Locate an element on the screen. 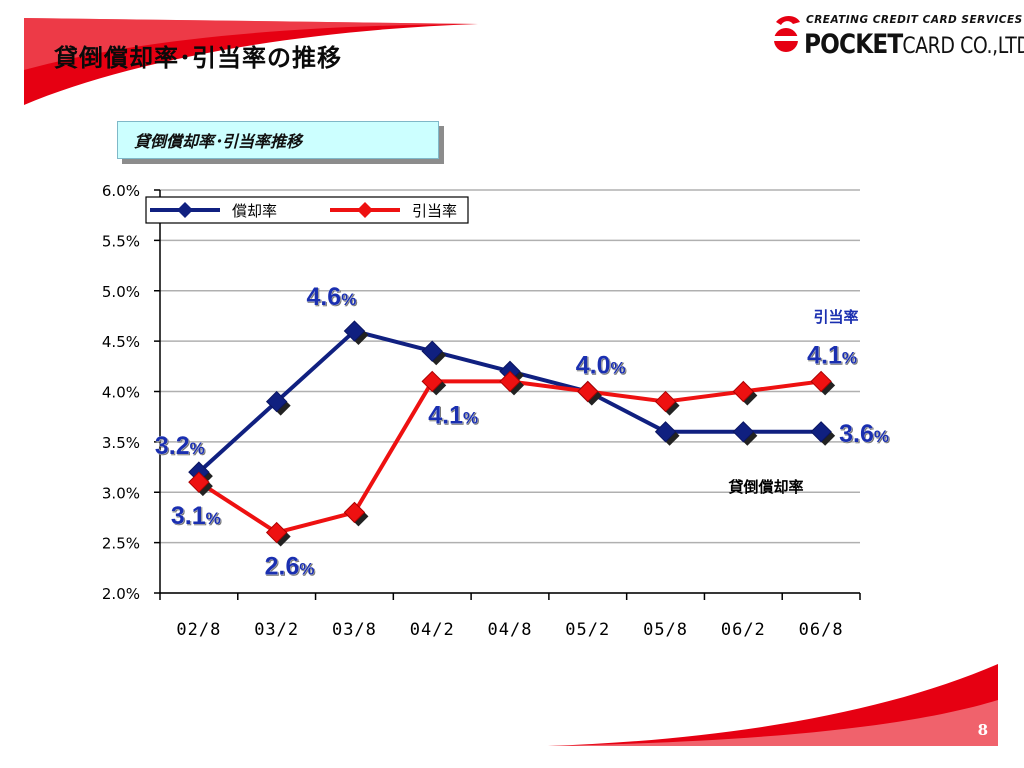 The image size is (1024, 768). x-tick-label: 03/2 is located at coordinates (276, 630).